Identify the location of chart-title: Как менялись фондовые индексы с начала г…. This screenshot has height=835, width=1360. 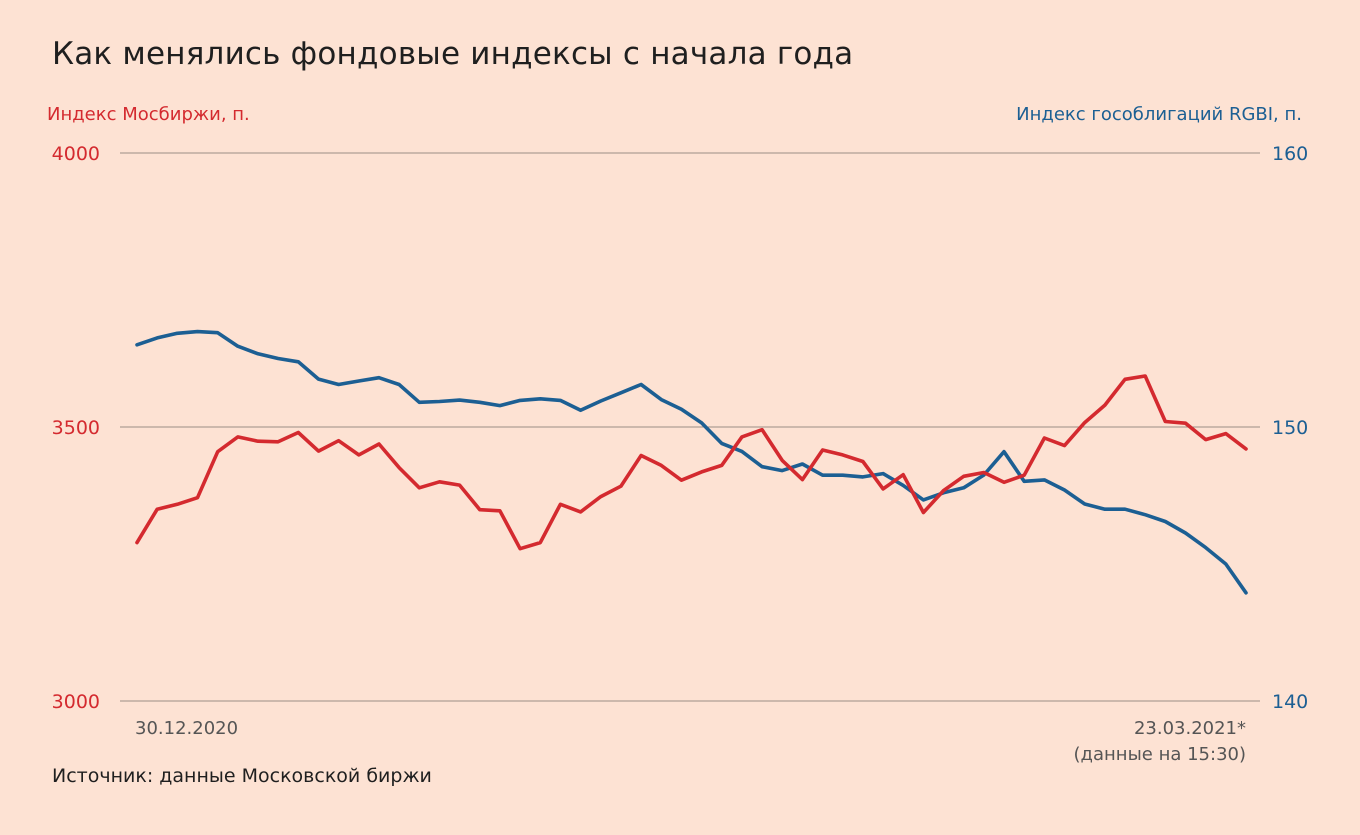
(453, 54).